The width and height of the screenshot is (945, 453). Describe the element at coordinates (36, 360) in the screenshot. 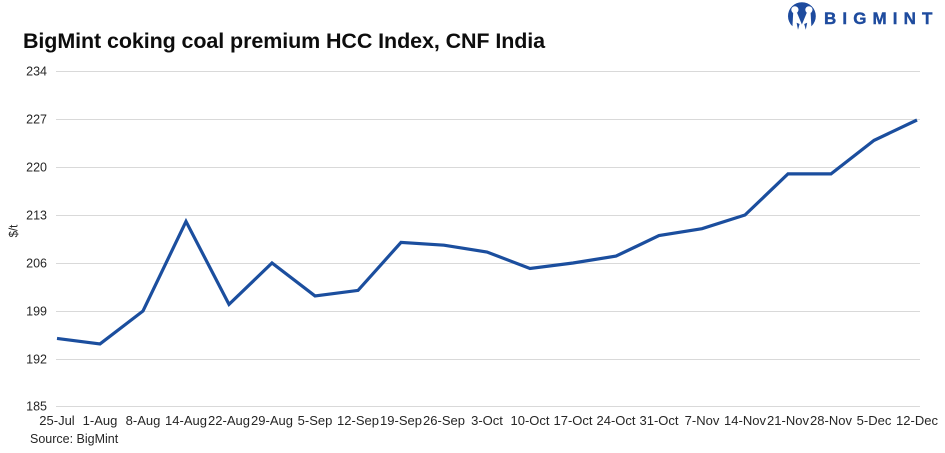

I see `svg-text: 192` at that location.